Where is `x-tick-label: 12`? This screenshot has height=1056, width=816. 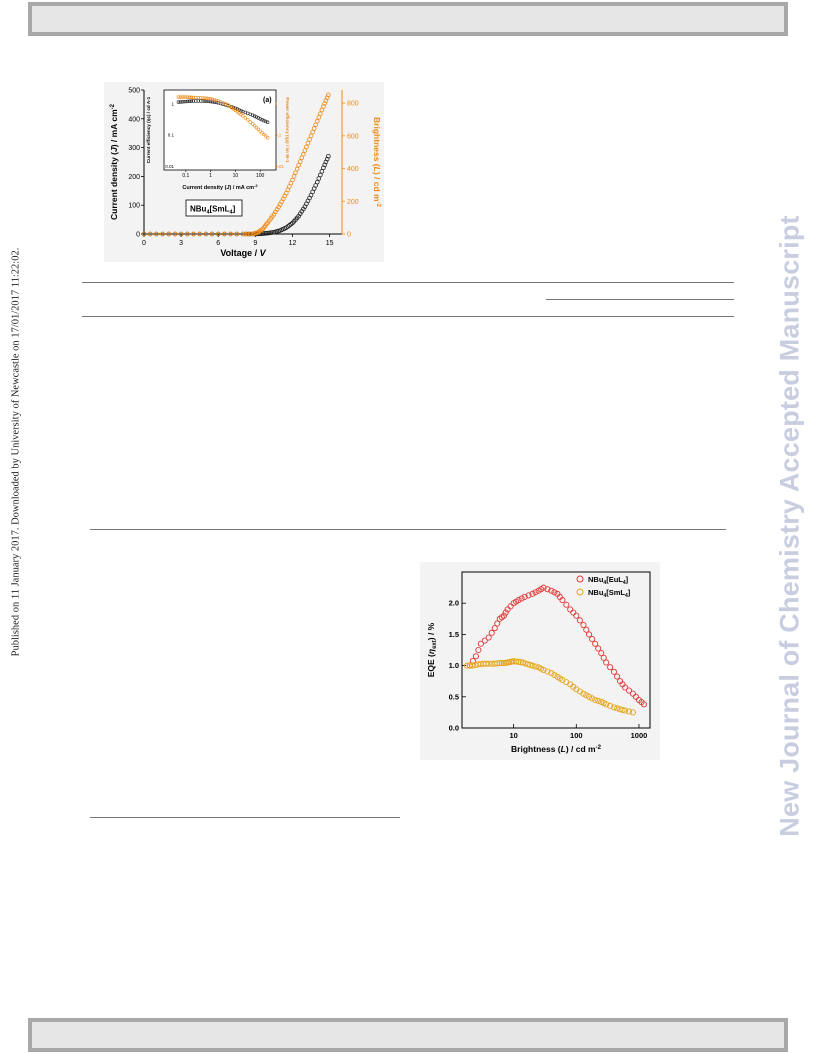
x-tick-label: 12 is located at coordinates (293, 243).